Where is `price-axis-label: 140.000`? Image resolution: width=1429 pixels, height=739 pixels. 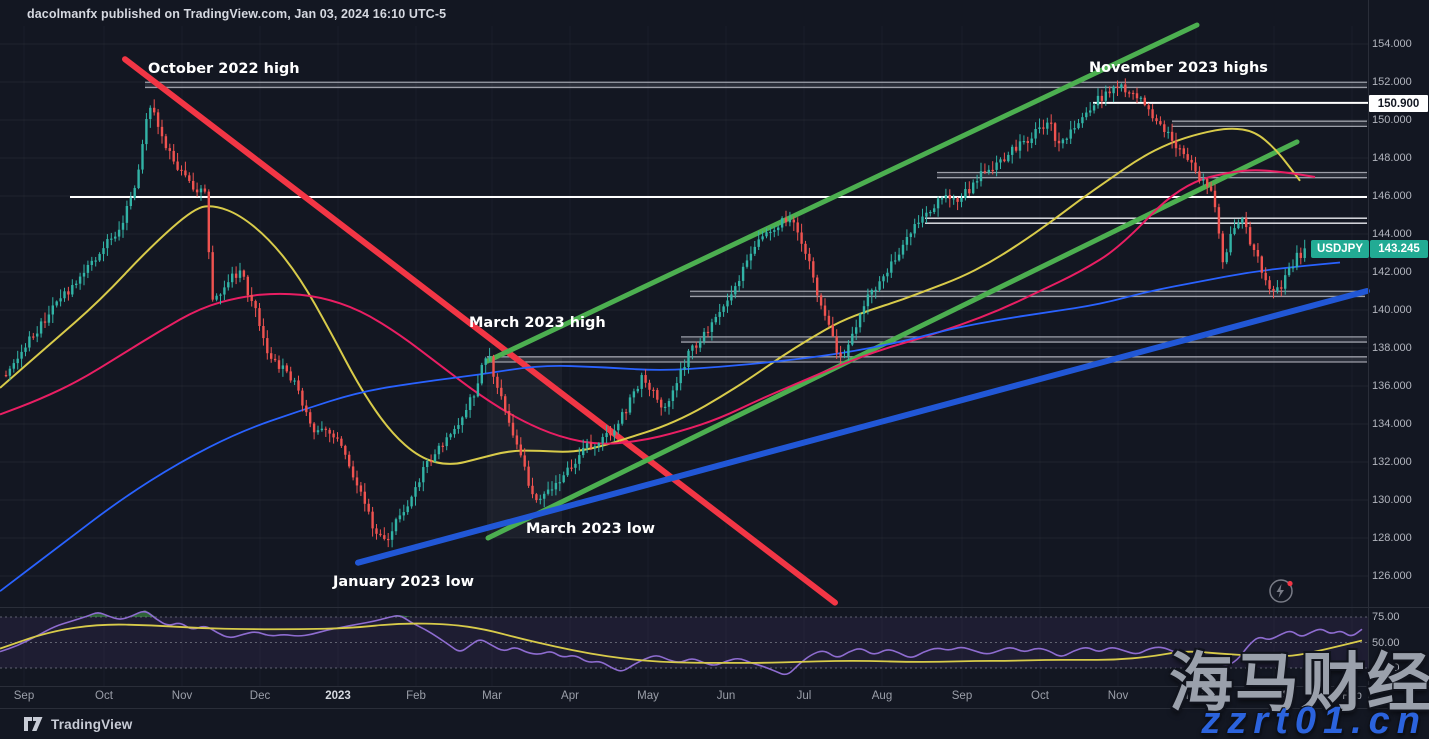 price-axis-label: 140.000 is located at coordinates (1392, 310).